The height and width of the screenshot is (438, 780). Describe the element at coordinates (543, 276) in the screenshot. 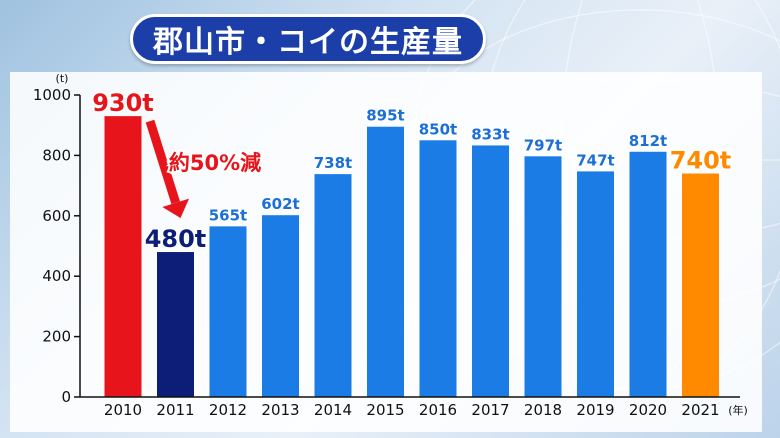

I see `bar-2018` at that location.